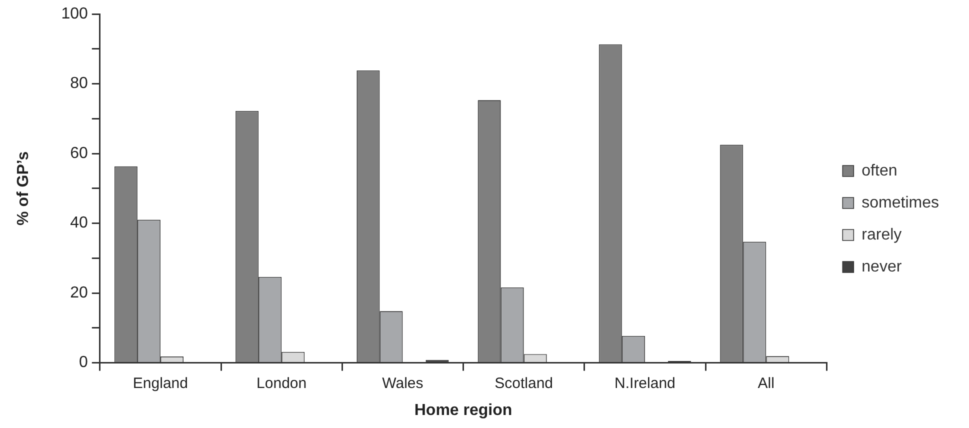 The image size is (969, 428). Describe the element at coordinates (882, 267) in the screenshot. I see `legend-label: never` at that location.